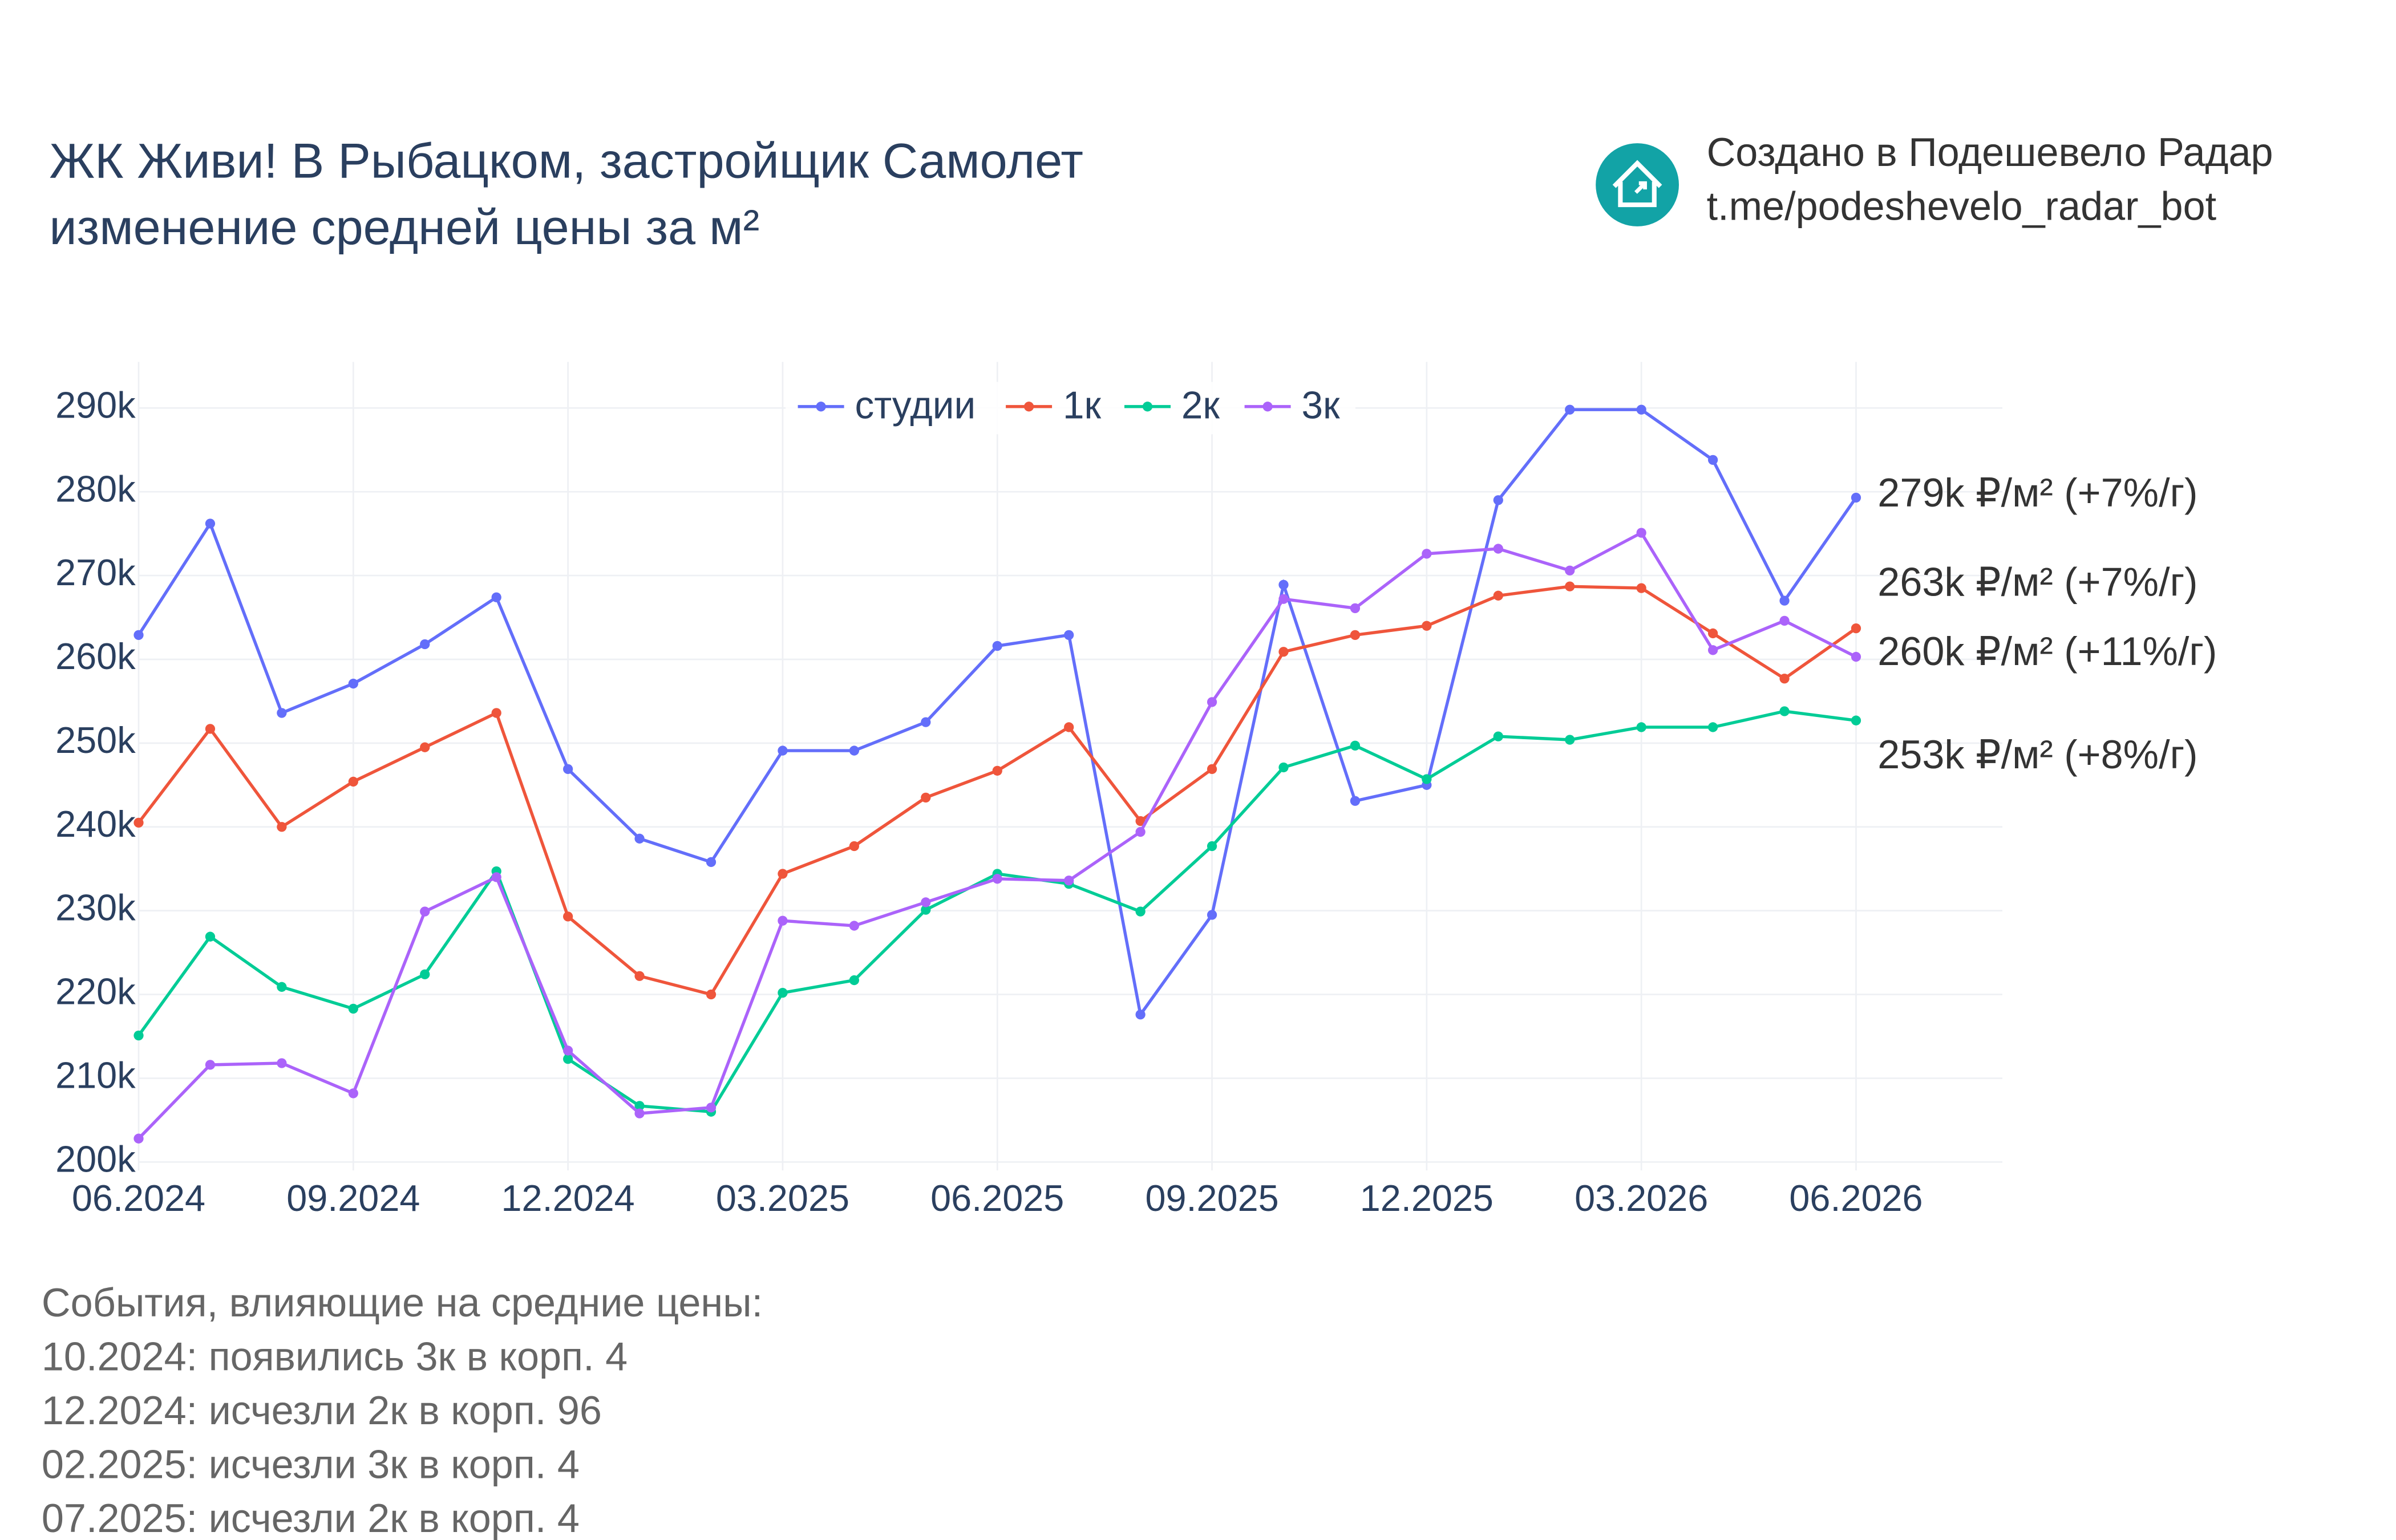 The image size is (2396, 1540). What do you see at coordinates (1320, 405) in the screenshot?
I see `legend-label: 3к` at bounding box center [1320, 405].